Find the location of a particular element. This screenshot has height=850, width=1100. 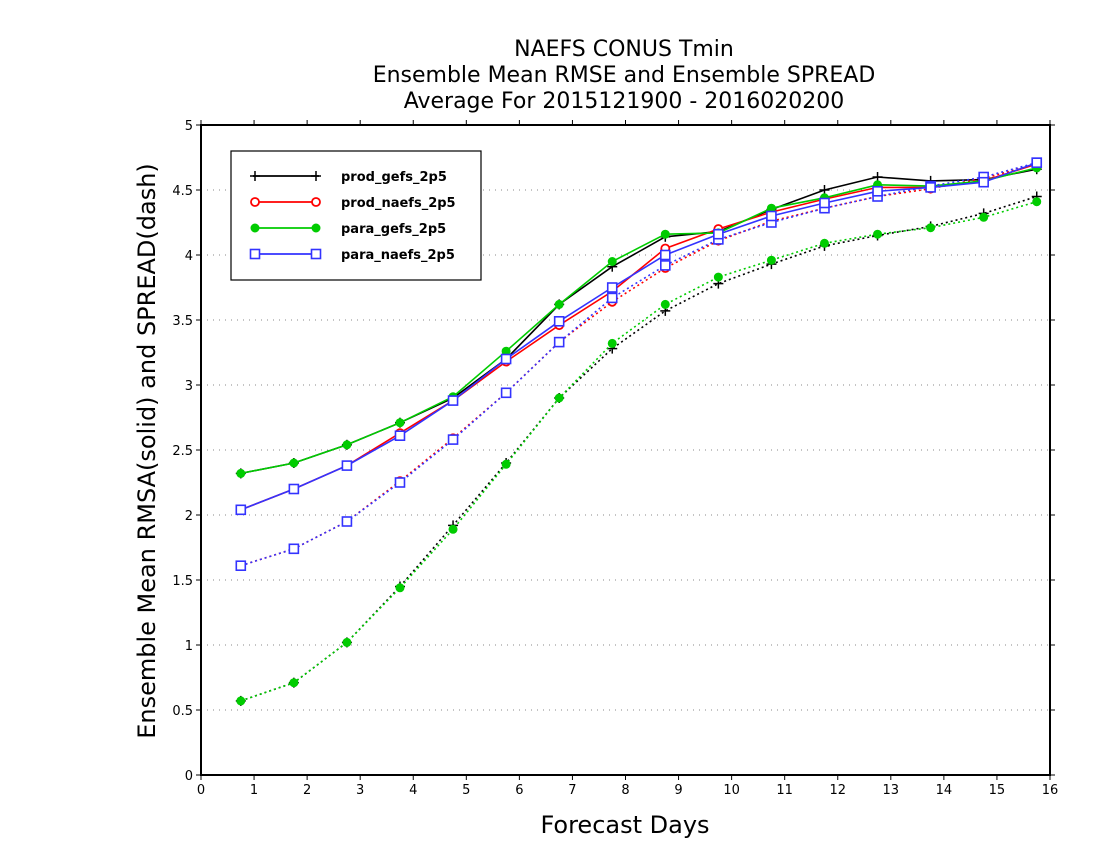

legend-entry: prod_naefs_2p5 is located at coordinates (353, 203).